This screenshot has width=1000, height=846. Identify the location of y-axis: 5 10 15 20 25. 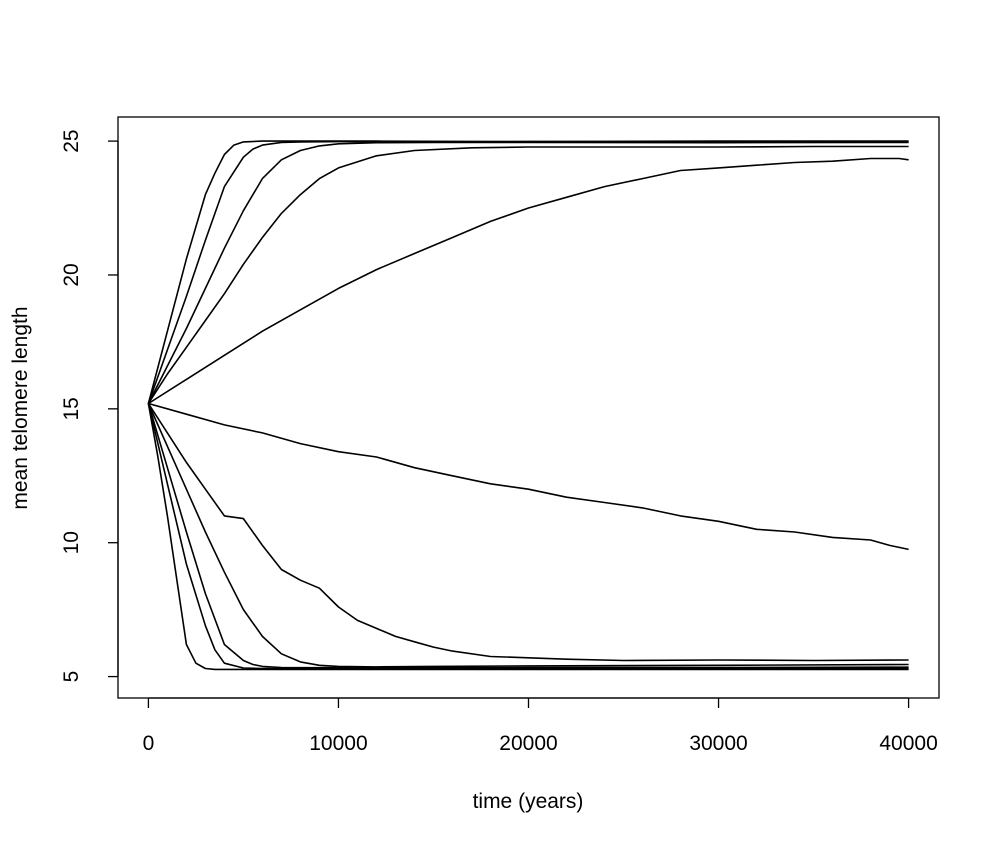
(89, 406).